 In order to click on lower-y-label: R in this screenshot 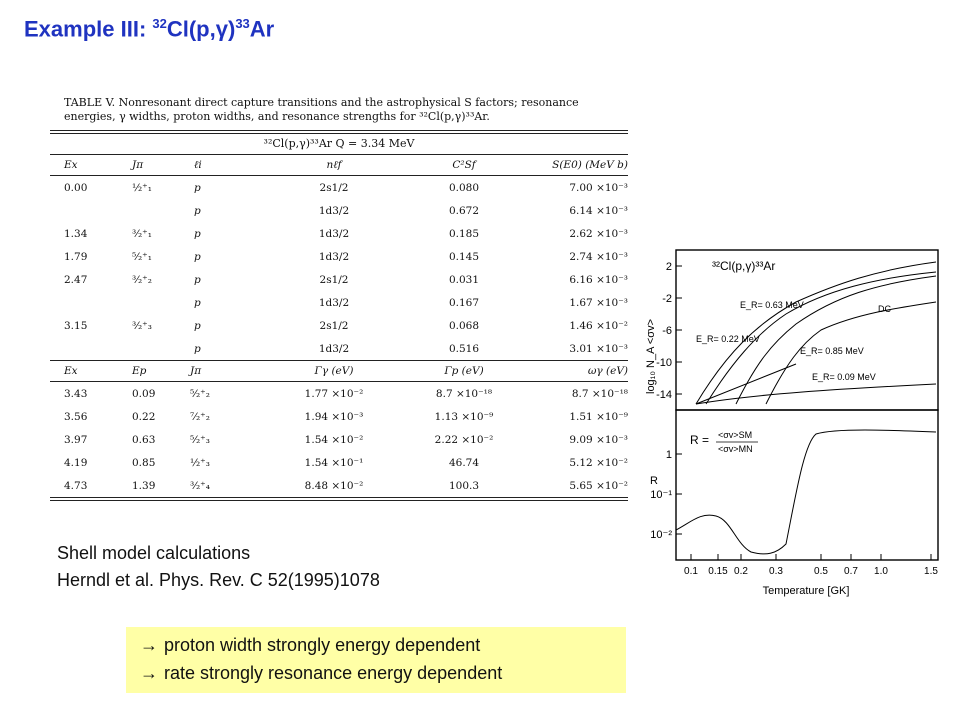, I will do `click(654, 481)`.